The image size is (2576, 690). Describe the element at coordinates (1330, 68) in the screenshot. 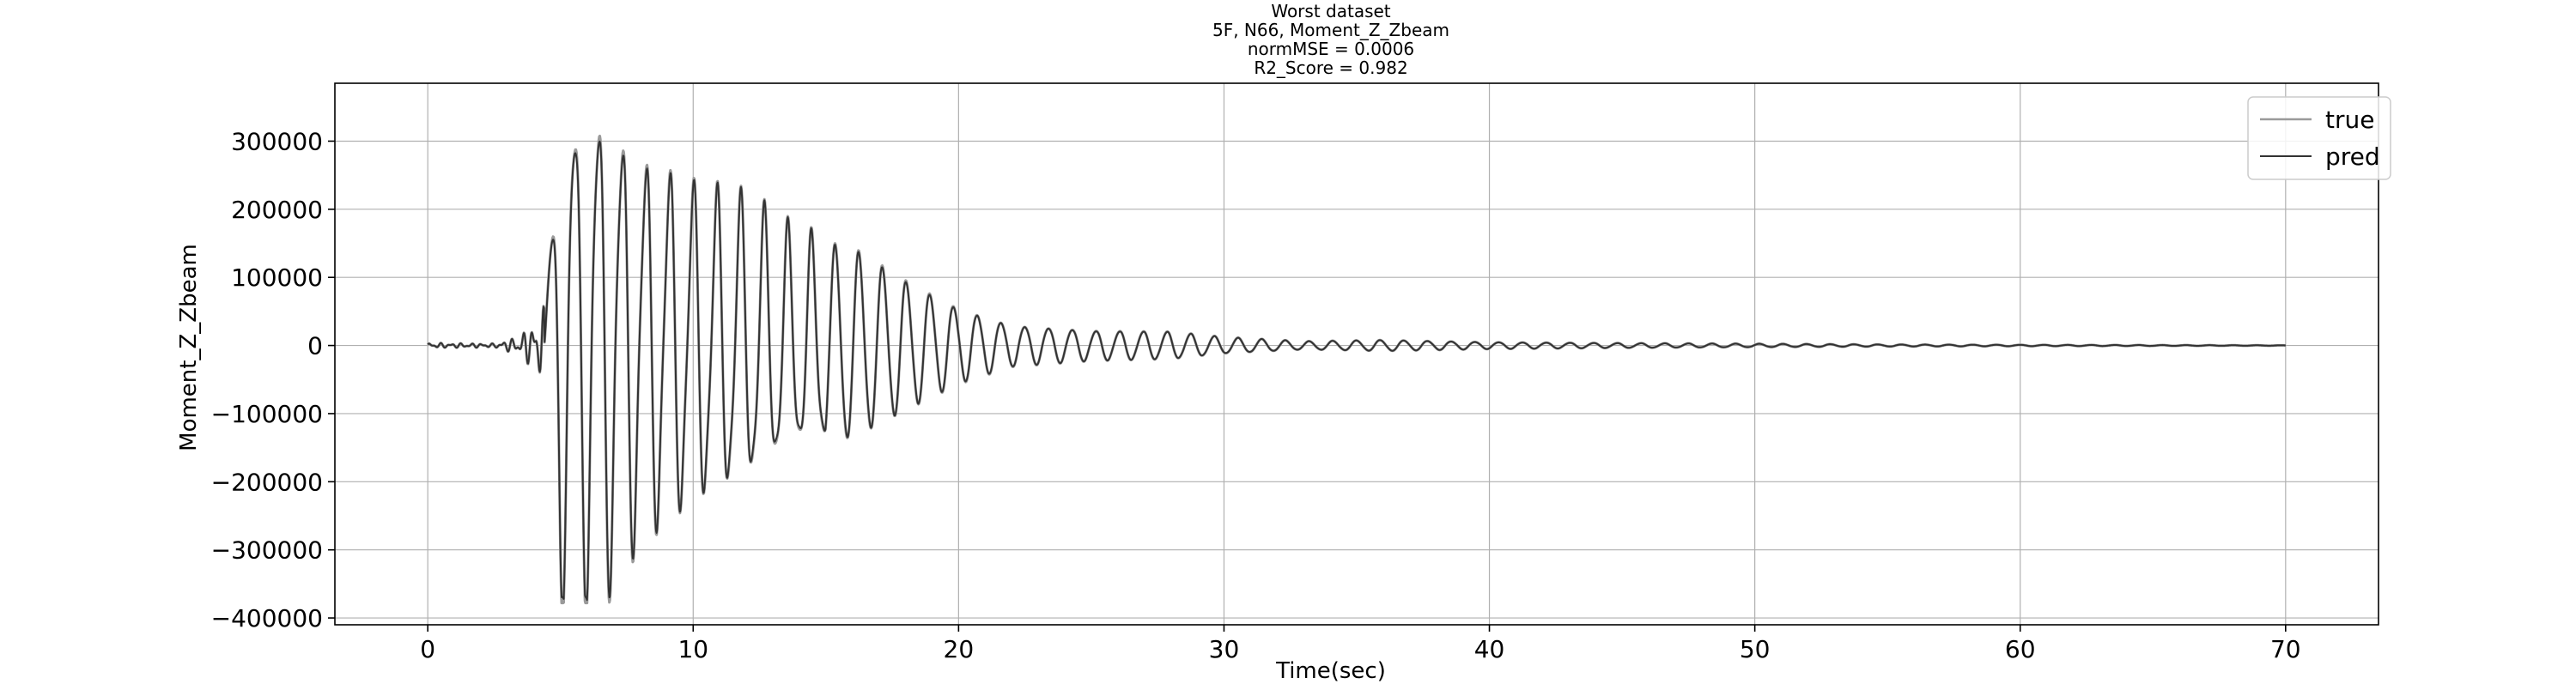

I see `title-line-4: R2_Score = 0.982` at that location.